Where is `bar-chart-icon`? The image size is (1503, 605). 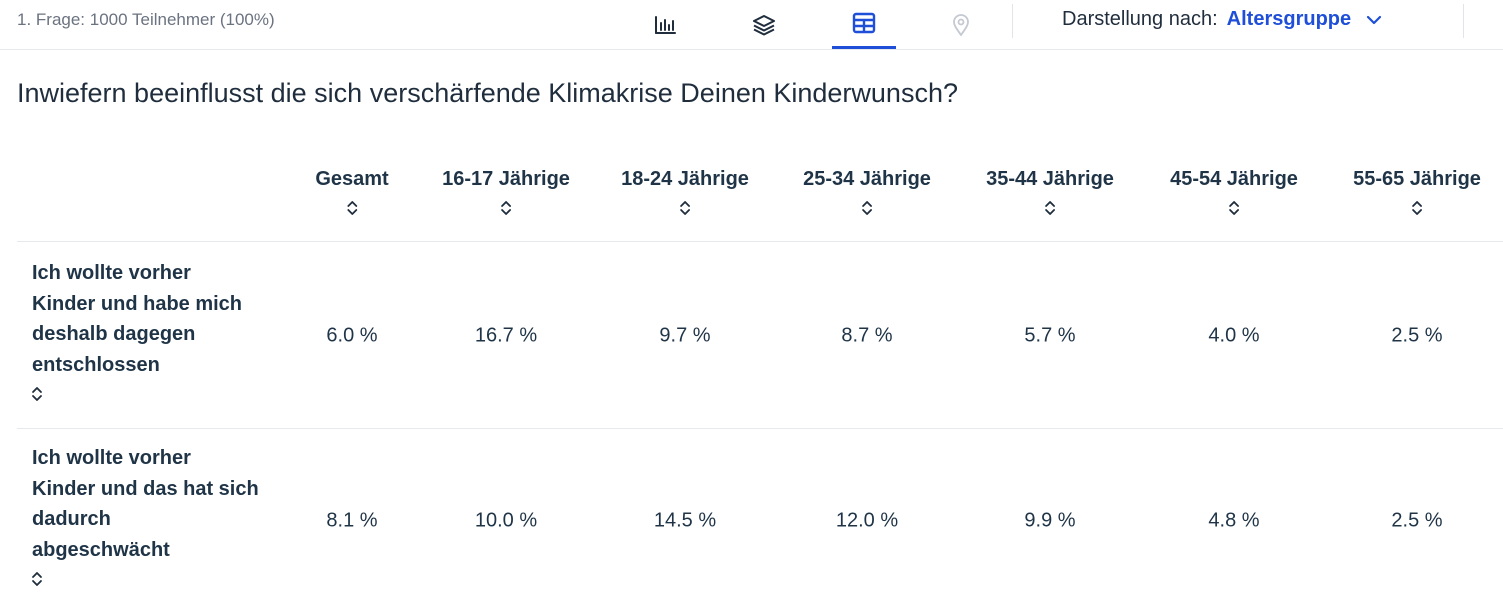 bar-chart-icon is located at coordinates (665, 24).